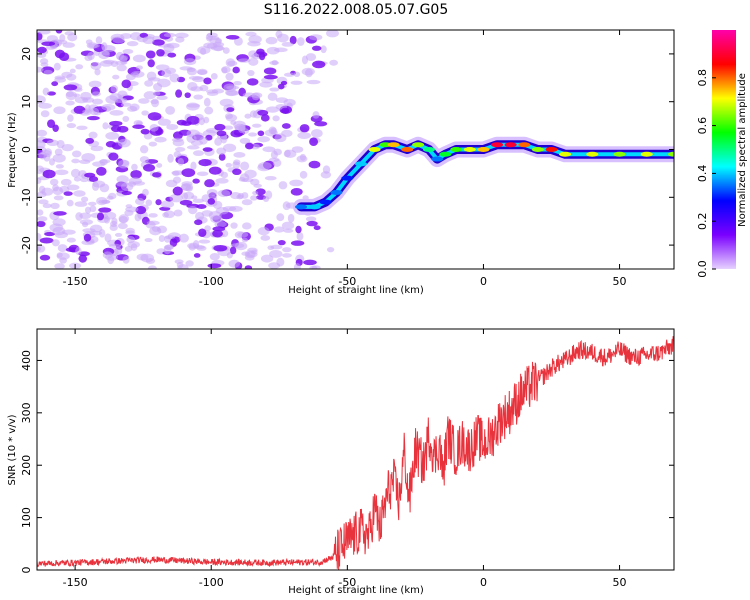 The height and width of the screenshot is (600, 750). I want to click on y-tick-label: 100, so click(26, 517).